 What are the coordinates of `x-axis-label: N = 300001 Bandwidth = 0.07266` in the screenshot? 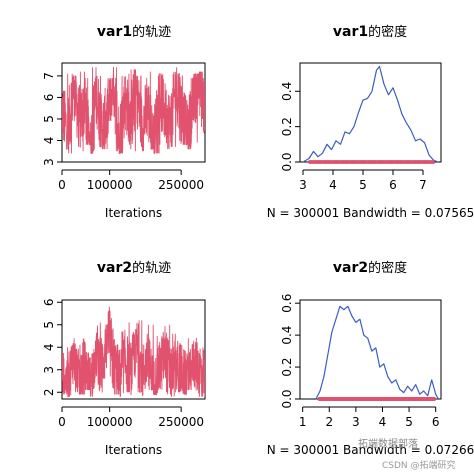 It's located at (370, 450).